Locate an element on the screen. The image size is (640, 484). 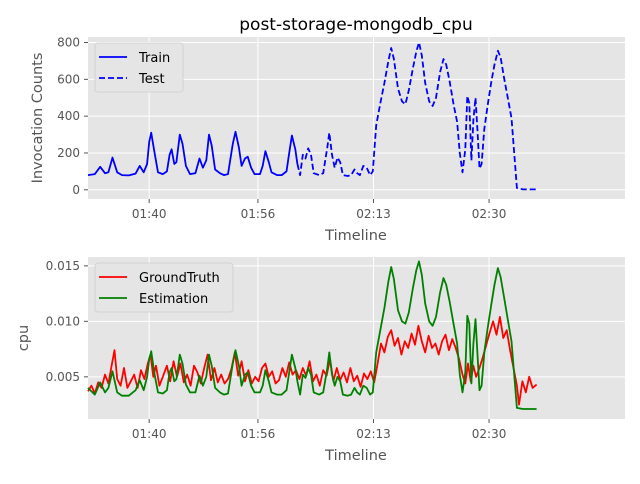
y-tick-label: 0.010 is located at coordinates (63, 321).